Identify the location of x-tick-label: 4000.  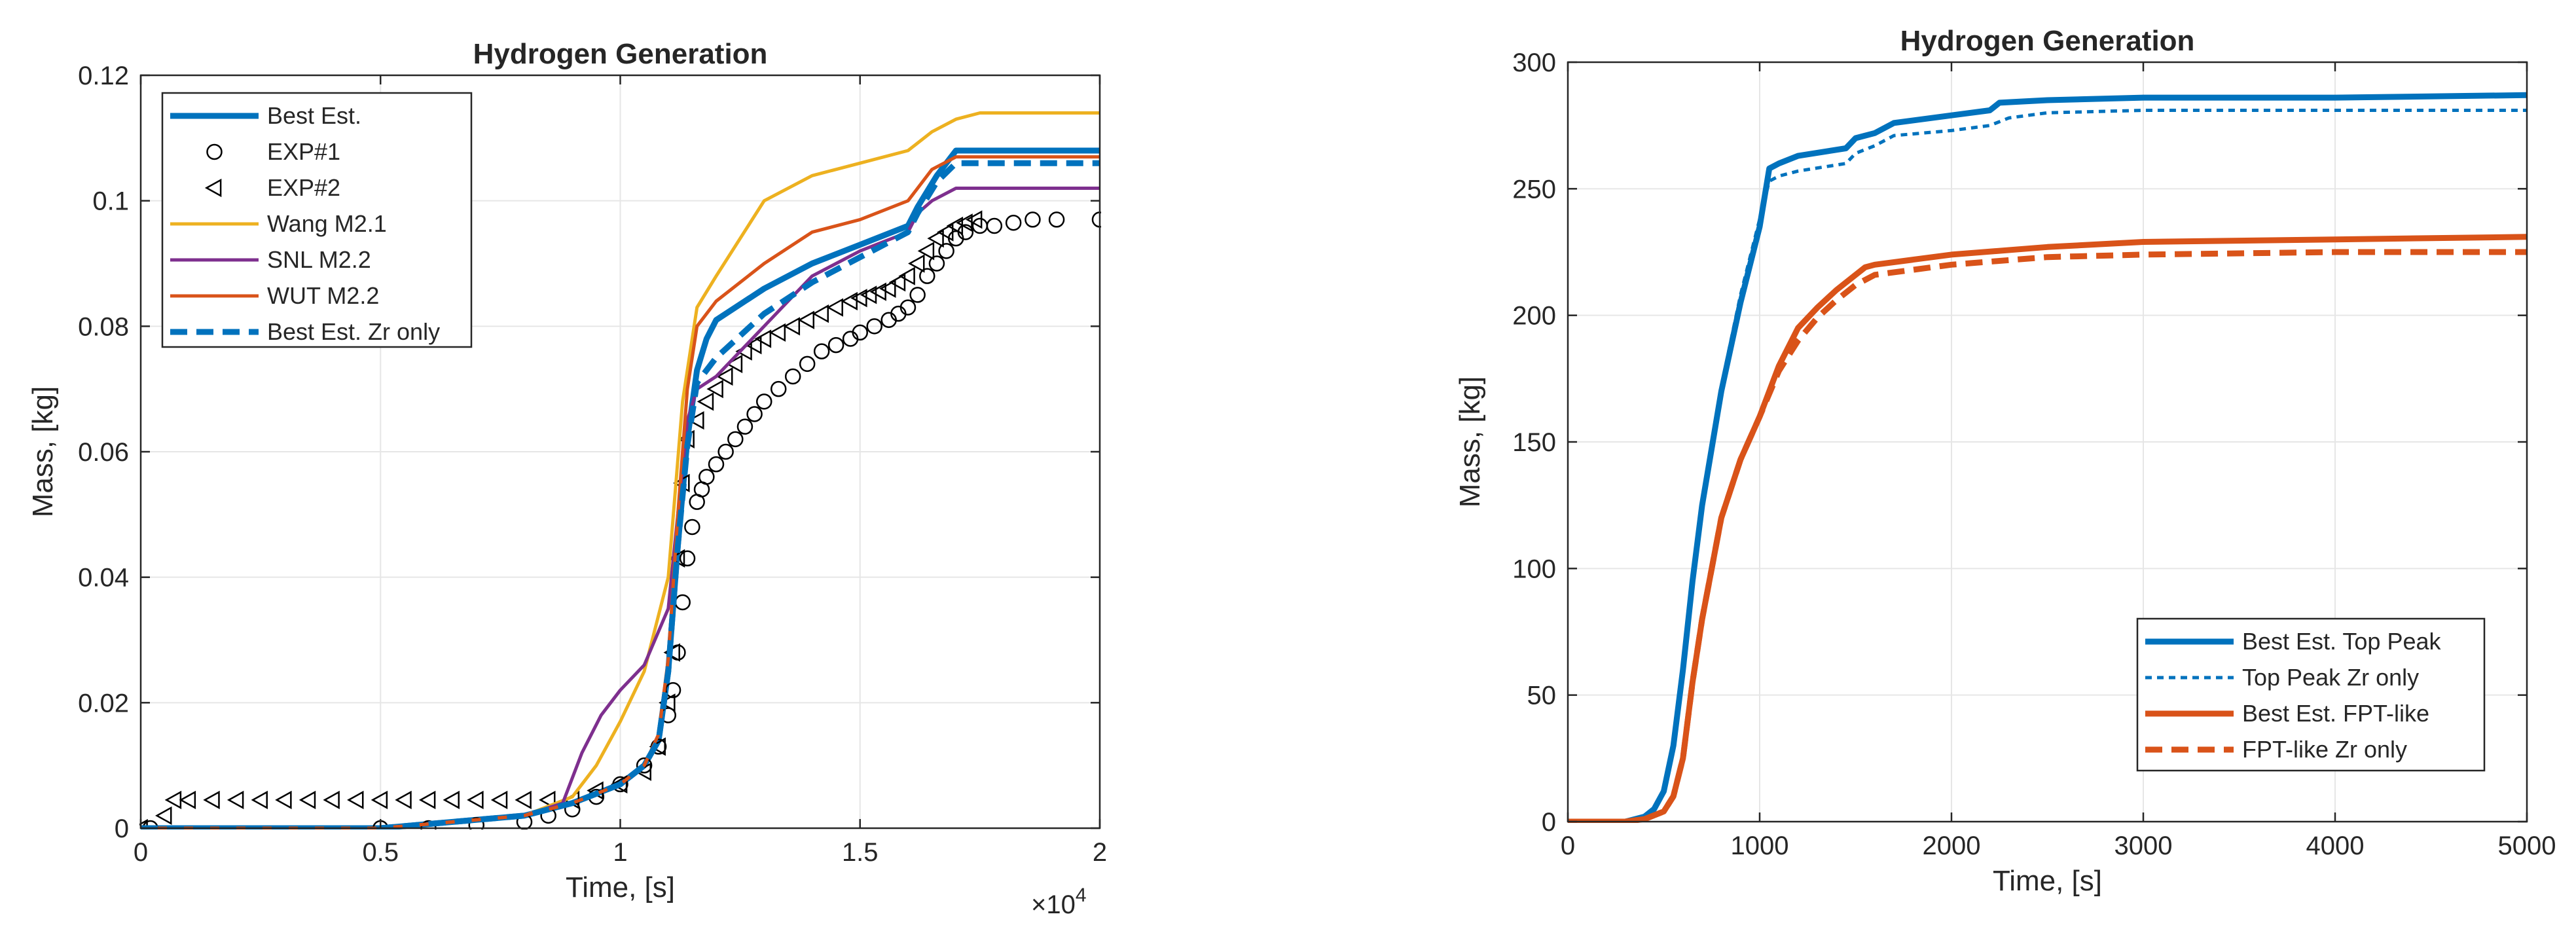
(2335, 846).